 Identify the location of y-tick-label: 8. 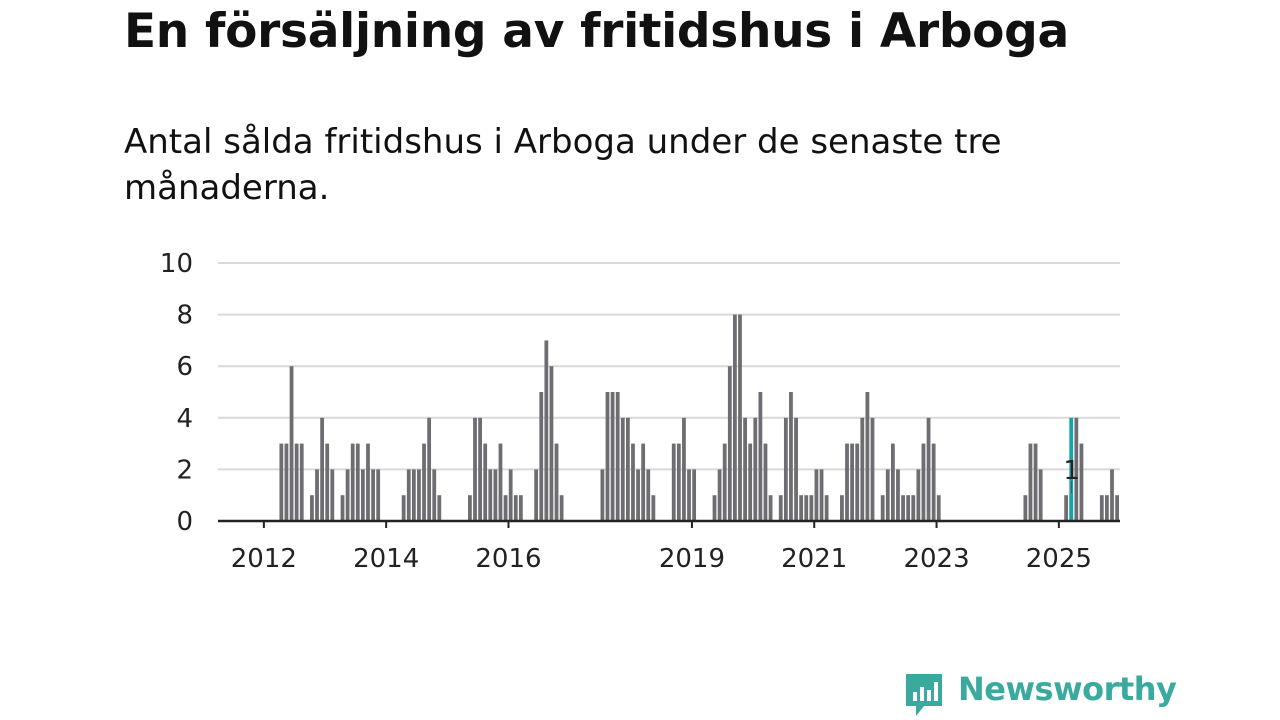
(184, 316).